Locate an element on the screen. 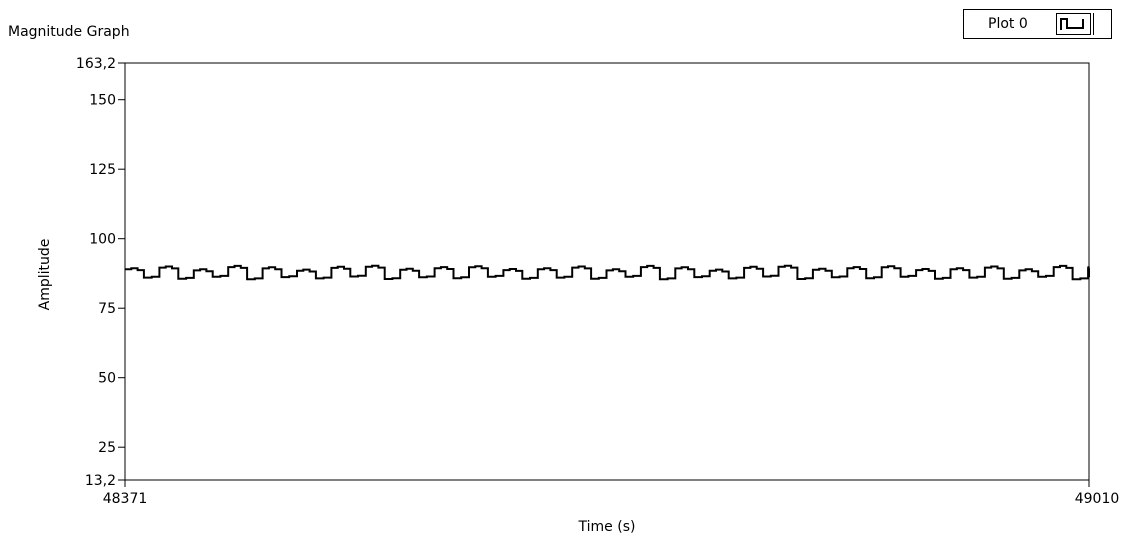  graph-title: Magnitude Graph is located at coordinates (69, 32).